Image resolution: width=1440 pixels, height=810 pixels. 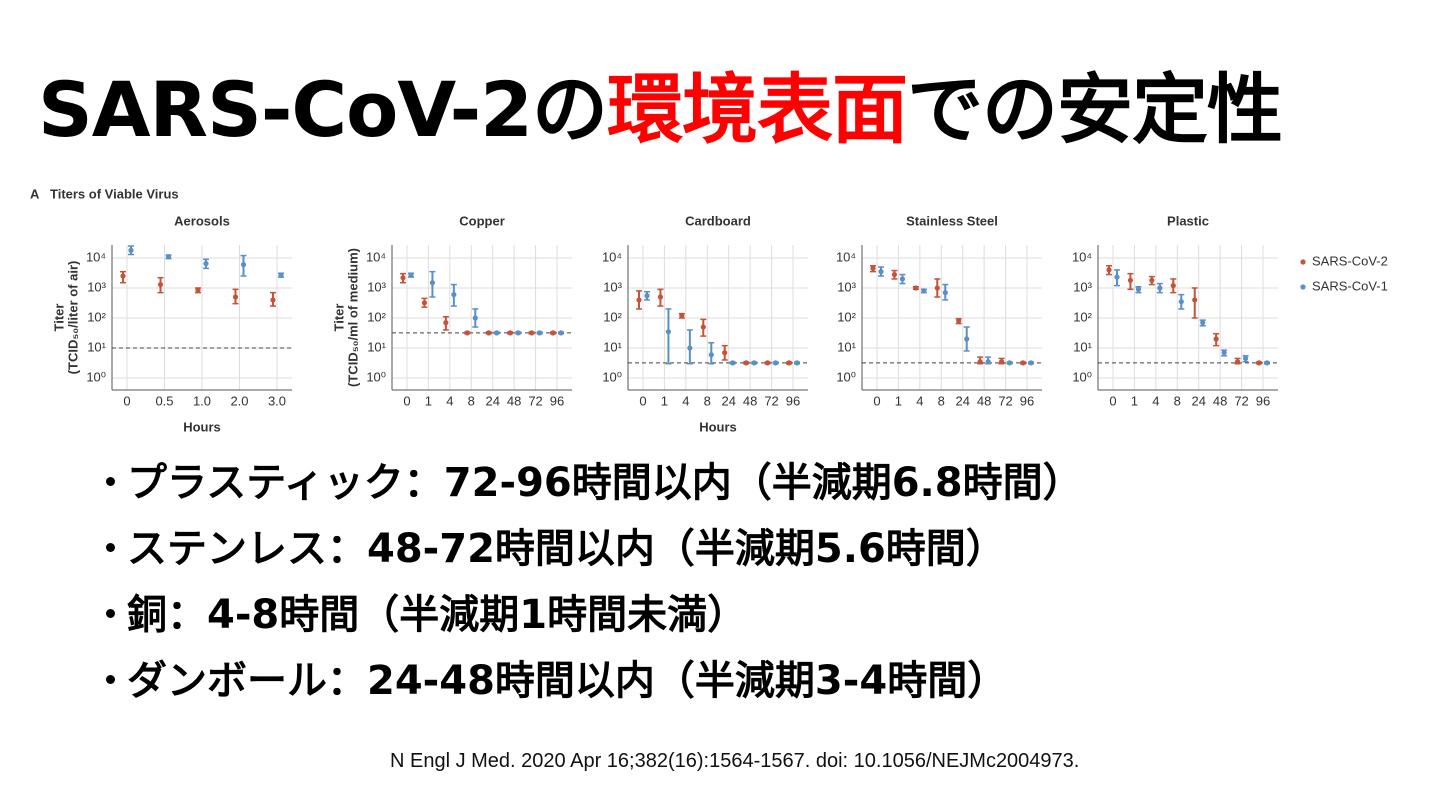 I want to click on legend-label: SARS-CoV-2, so click(x=1350, y=260).